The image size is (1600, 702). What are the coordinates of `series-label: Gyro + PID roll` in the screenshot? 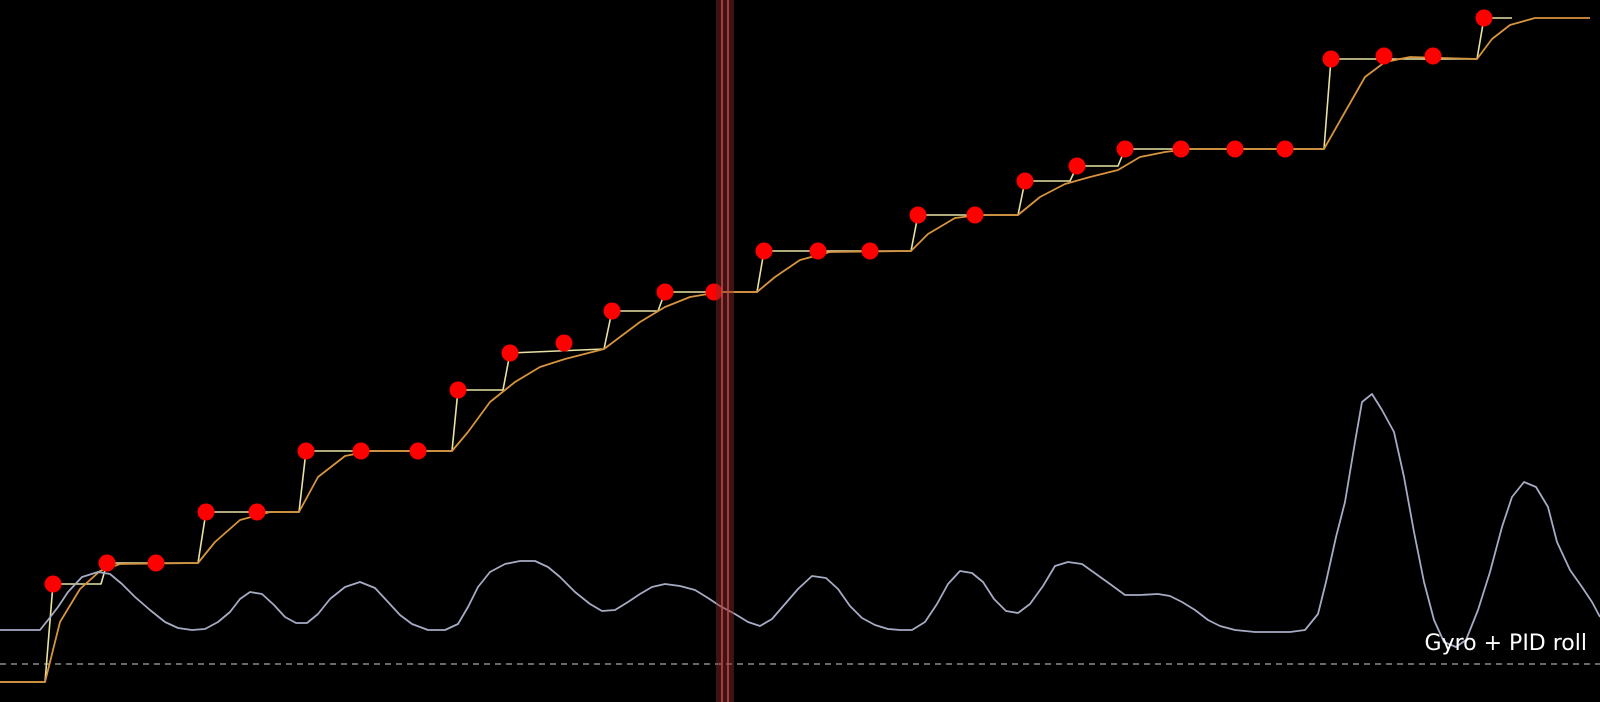 It's located at (1506, 643).